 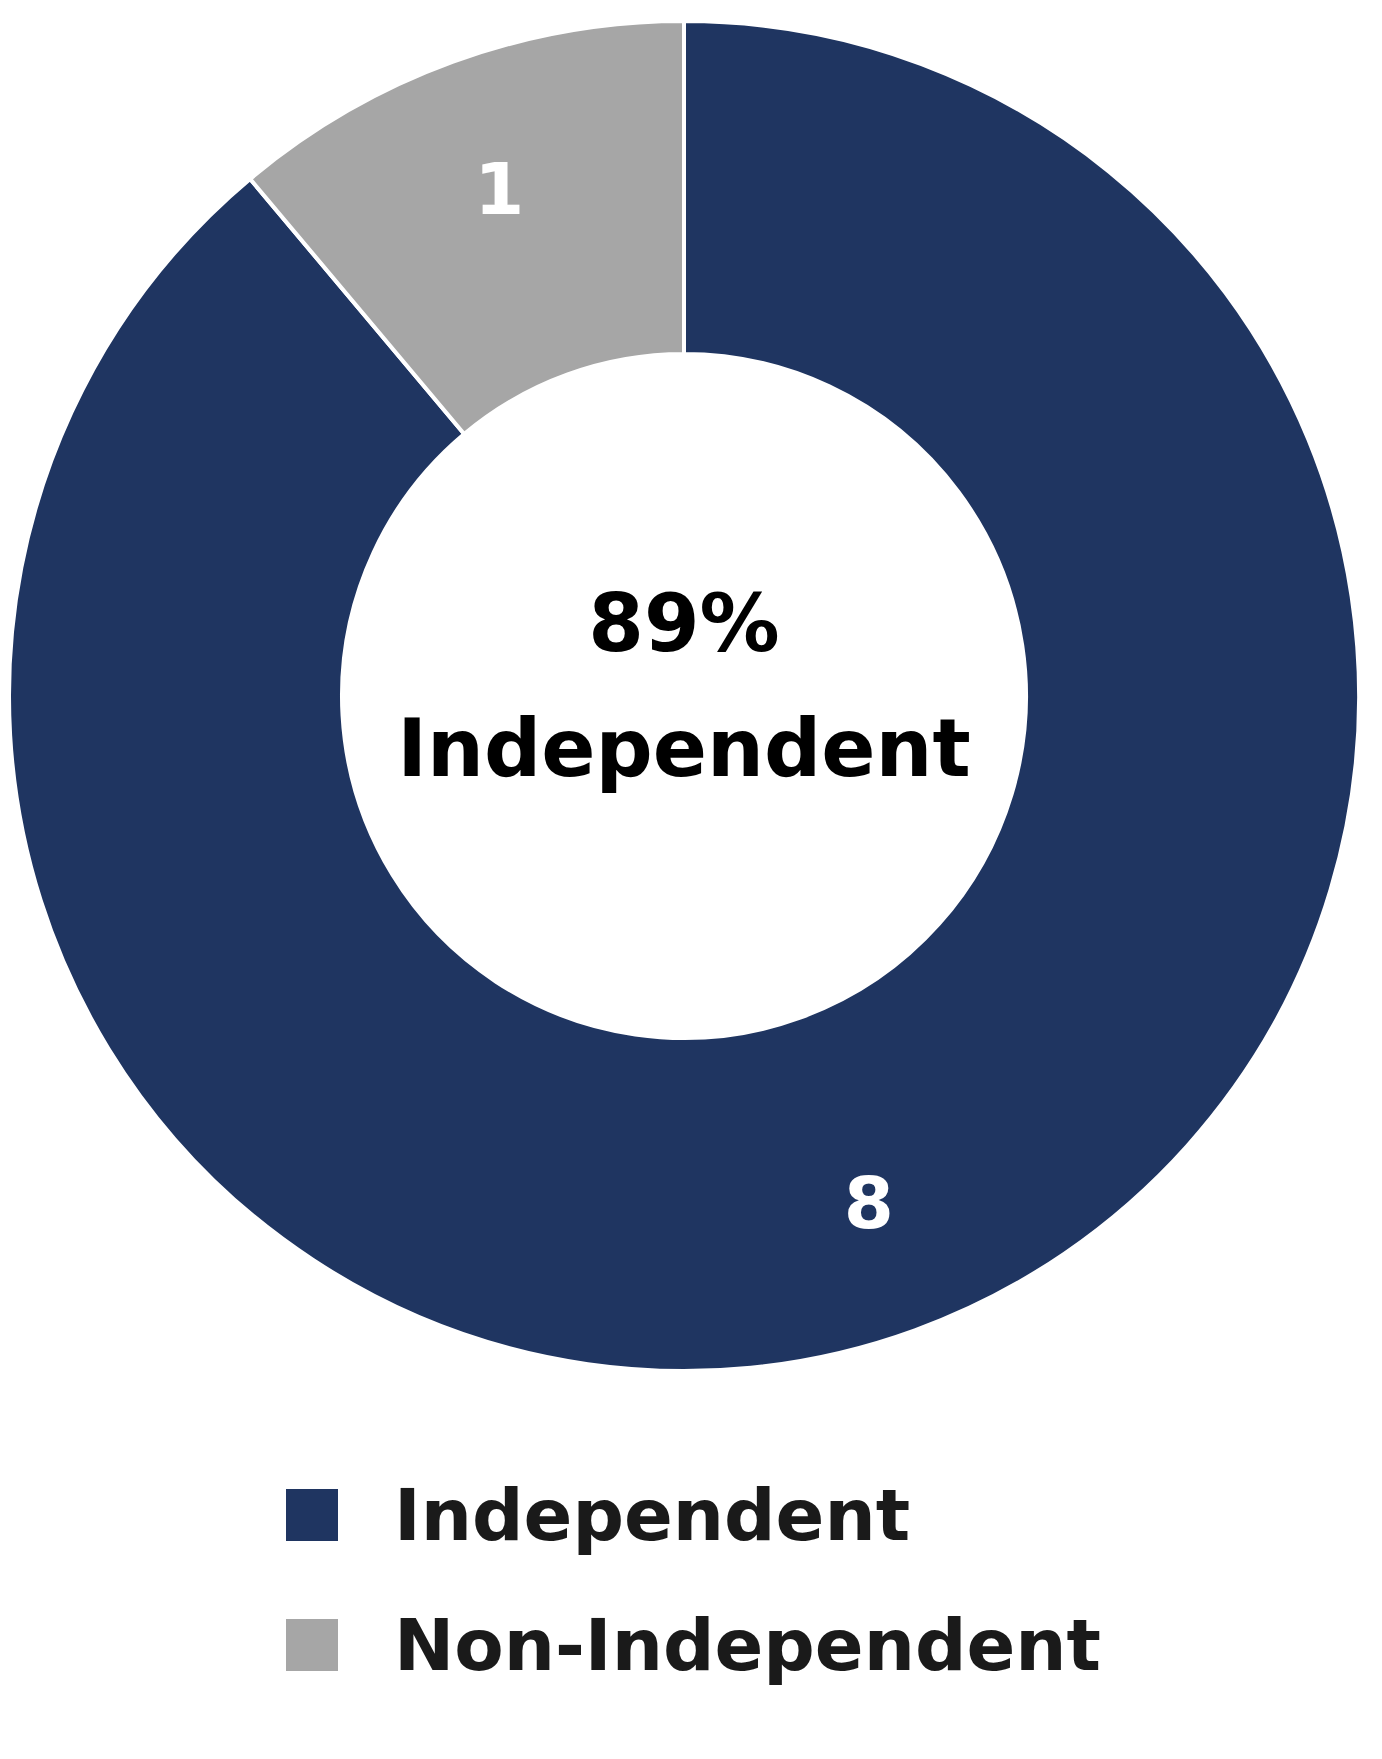 What do you see at coordinates (684, 623) in the screenshot?
I see `text: 89%` at bounding box center [684, 623].